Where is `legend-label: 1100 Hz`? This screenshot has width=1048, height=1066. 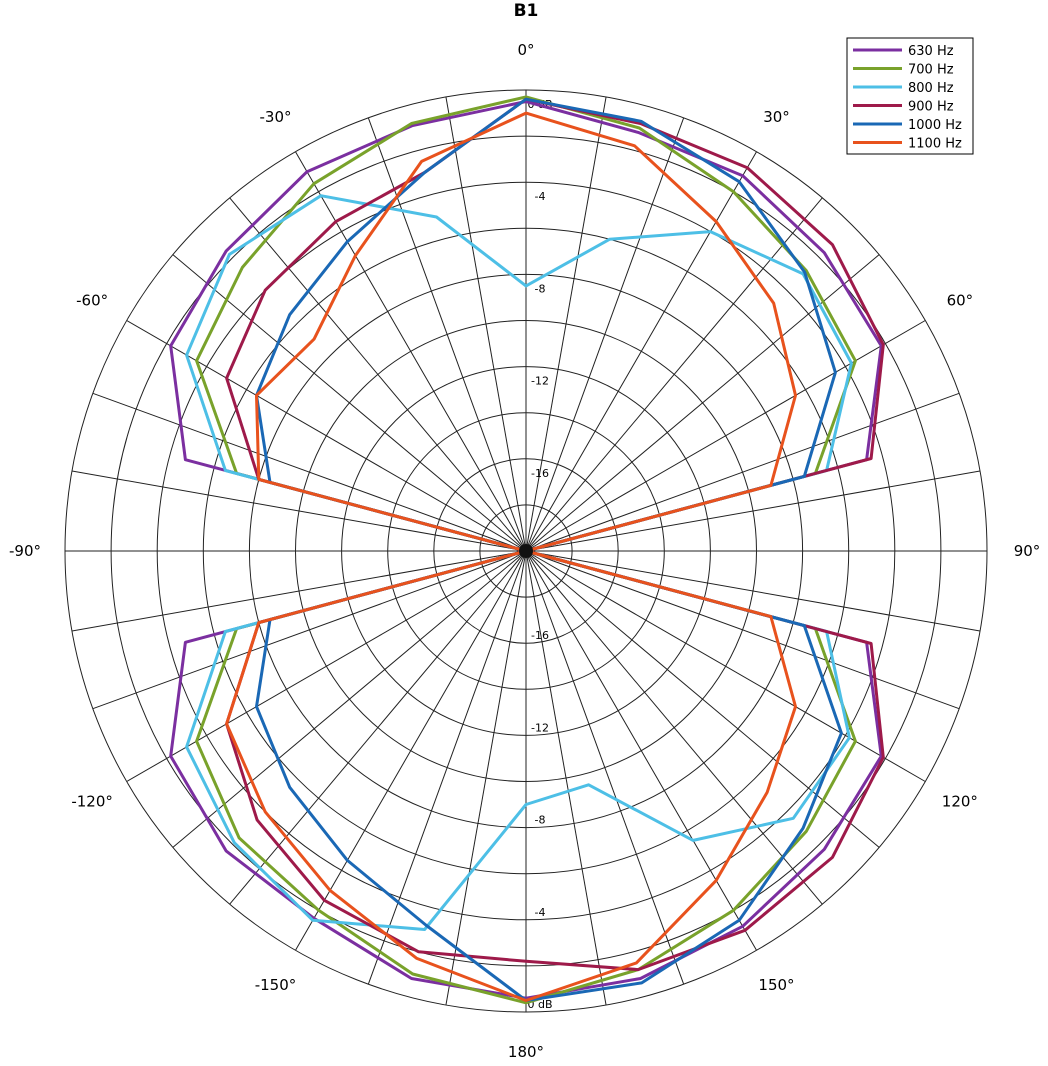
legend-label: 1100 Hz is located at coordinates (935, 144).